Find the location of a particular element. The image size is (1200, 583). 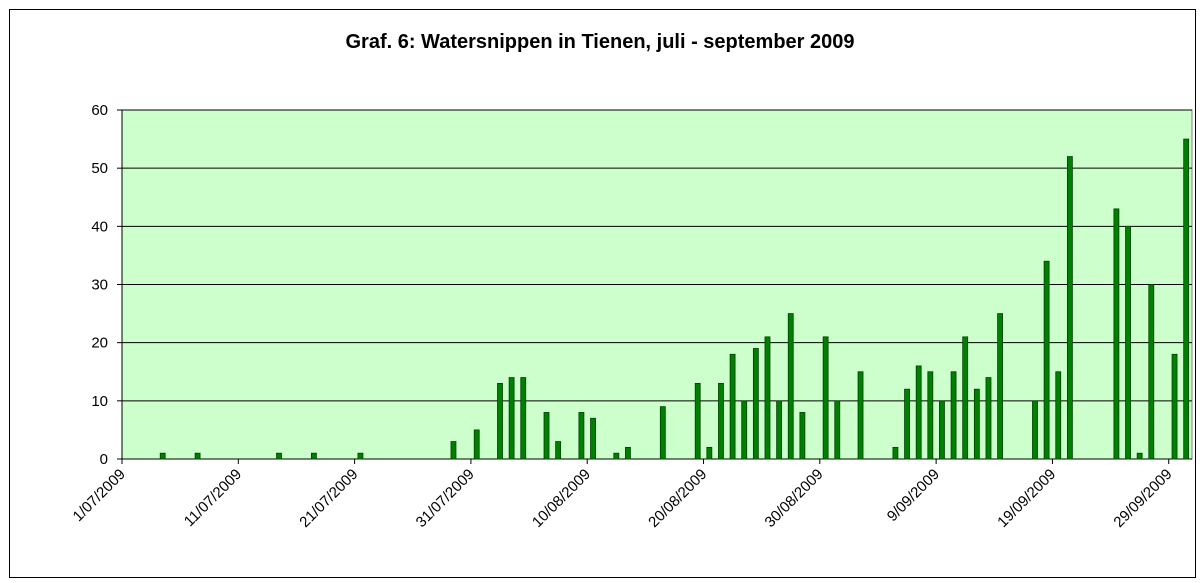

y-tick-label: 0 is located at coordinates (104, 459).